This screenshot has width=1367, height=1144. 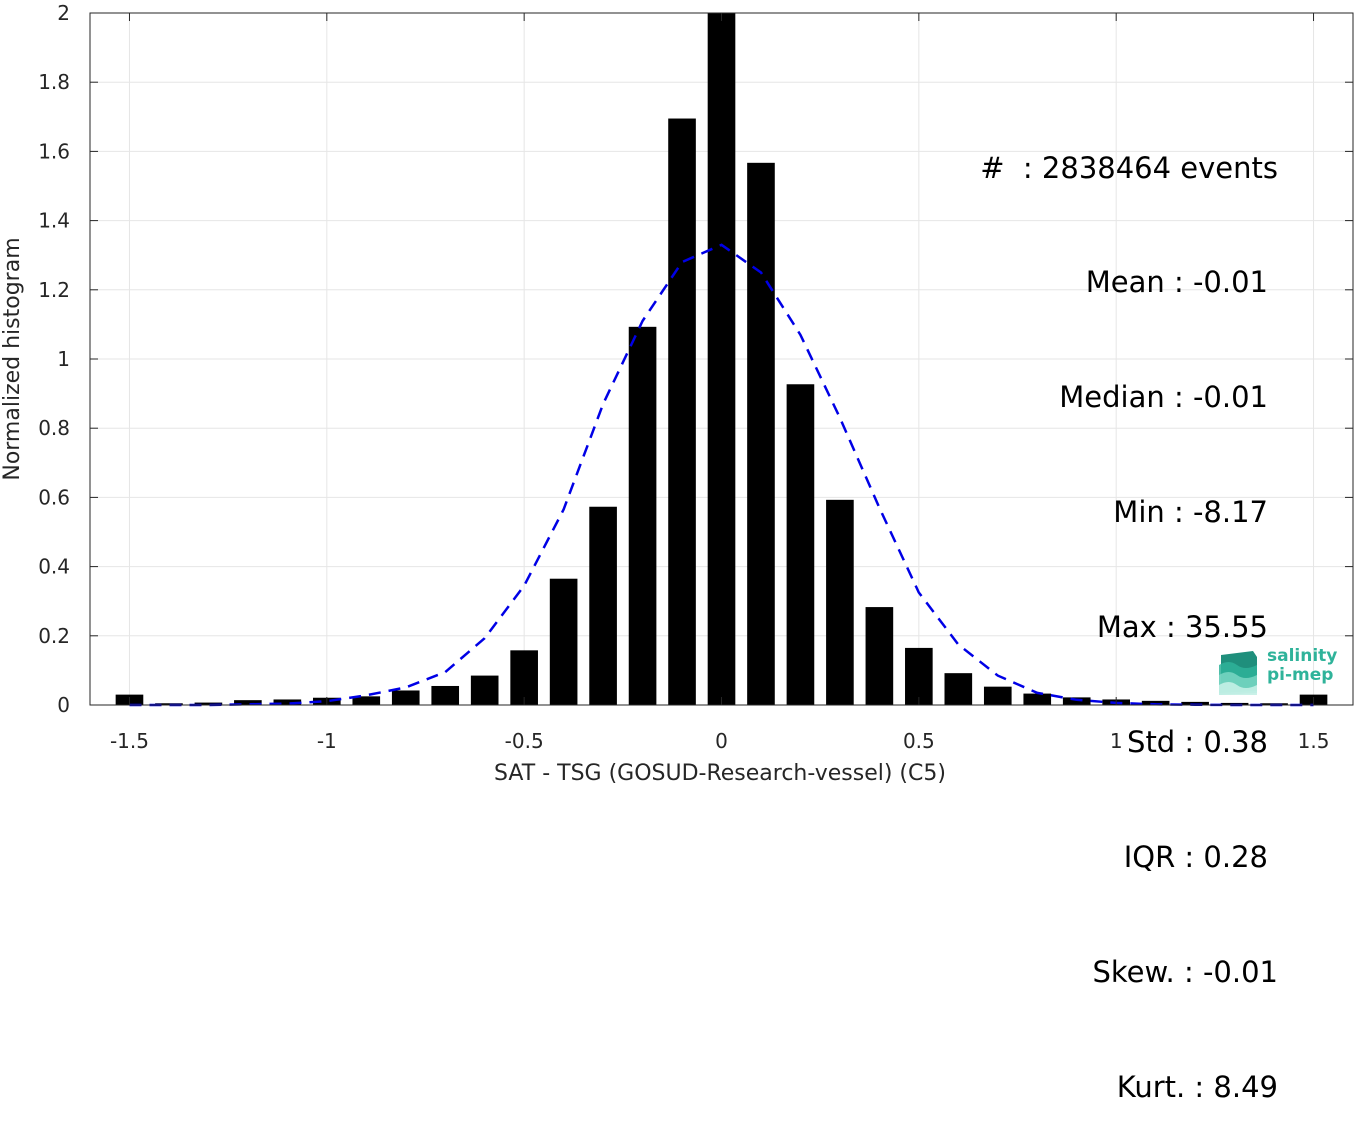 I want to click on stat-skew: Skew. : -0.01, so click(x=1185, y=971).